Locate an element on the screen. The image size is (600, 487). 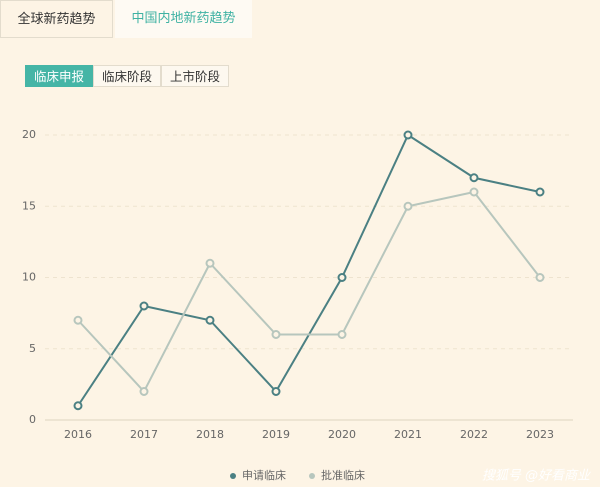
x-tick-label: 2022 is located at coordinates (474, 434).